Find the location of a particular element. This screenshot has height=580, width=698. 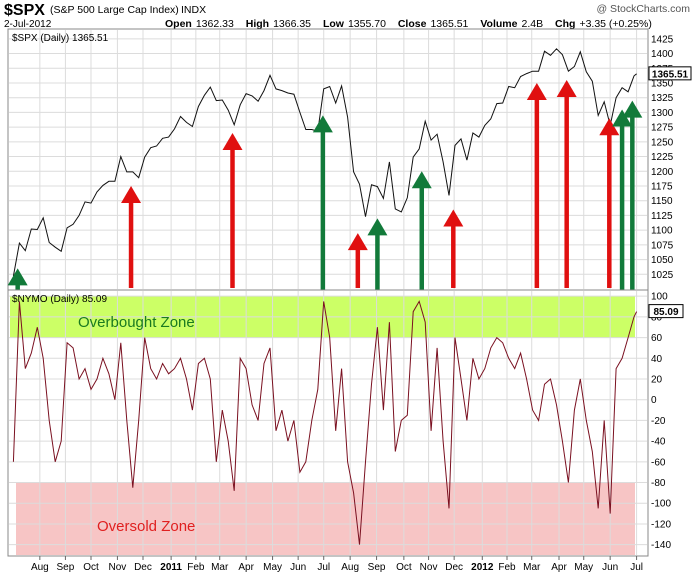

exchange-label: INDX is located at coordinates (193, 10).